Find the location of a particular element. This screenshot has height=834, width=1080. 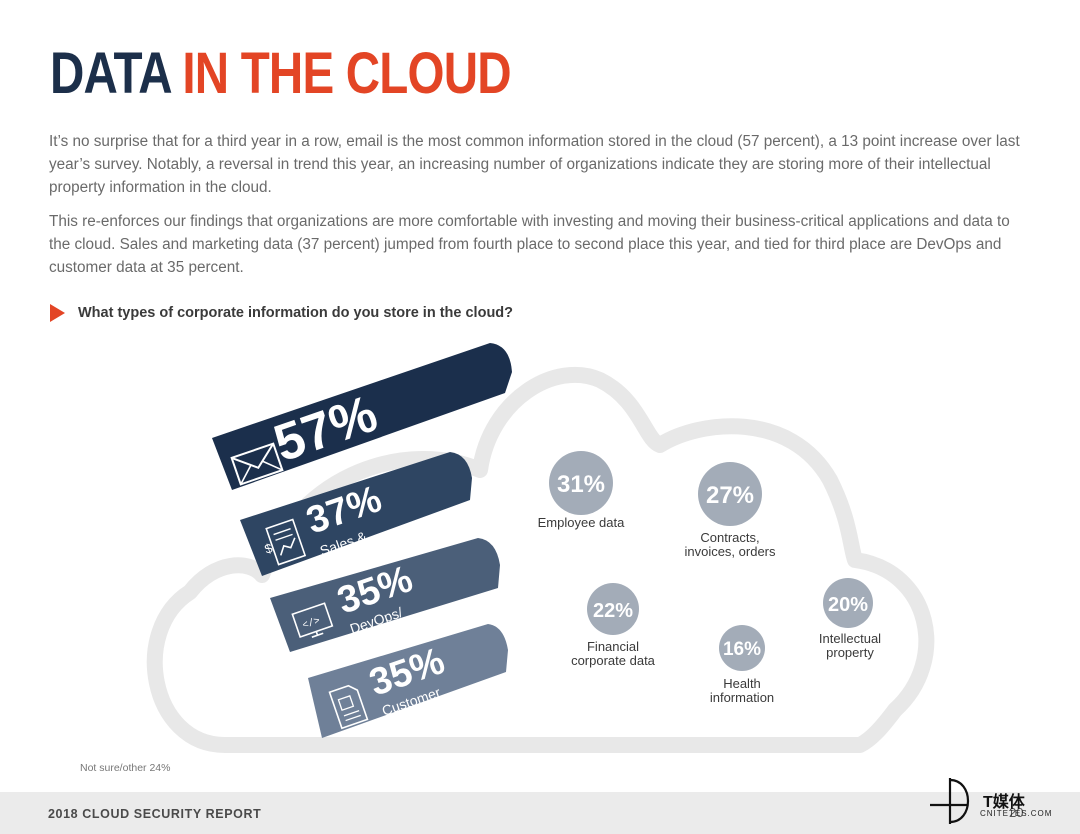

bubble-contracts-label-2: invoices, orders is located at coordinates (730, 551).